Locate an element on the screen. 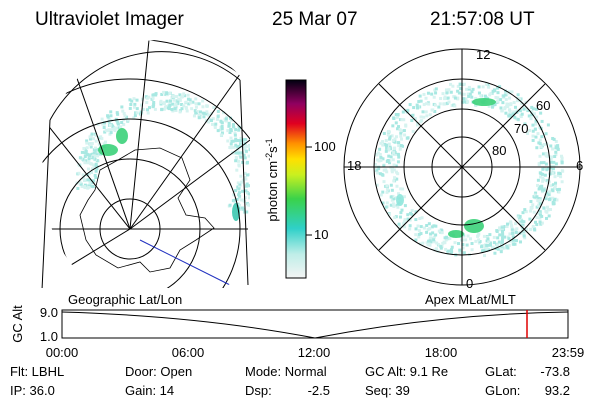  status-field: GLat: is located at coordinates (501, 371).